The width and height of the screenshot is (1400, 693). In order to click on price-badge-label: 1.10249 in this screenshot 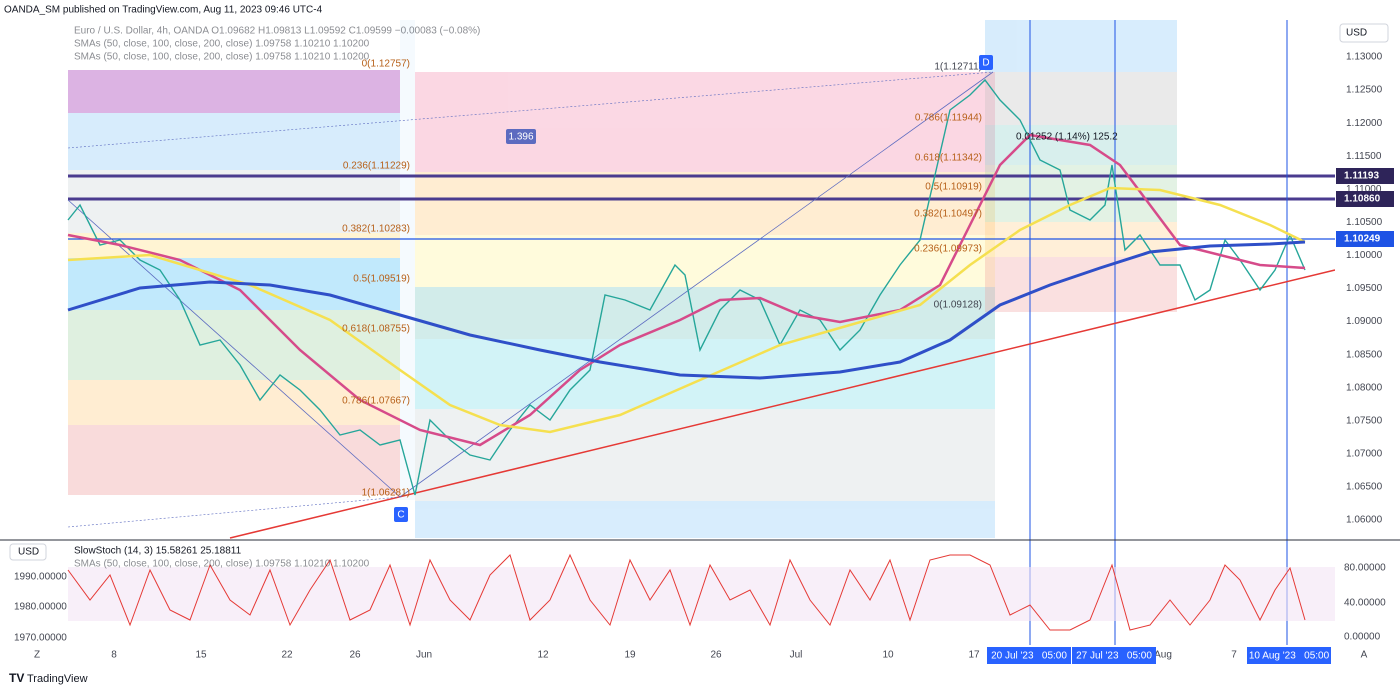, I will do `click(1362, 239)`.